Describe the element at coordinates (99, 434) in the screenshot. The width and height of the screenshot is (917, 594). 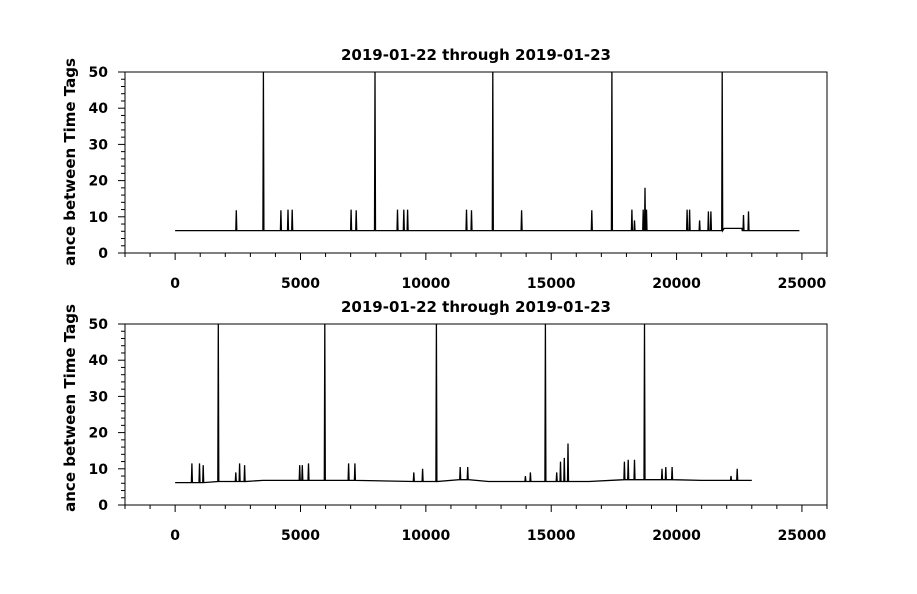
I see `bottom-plot-y-tick-label: 20` at that location.